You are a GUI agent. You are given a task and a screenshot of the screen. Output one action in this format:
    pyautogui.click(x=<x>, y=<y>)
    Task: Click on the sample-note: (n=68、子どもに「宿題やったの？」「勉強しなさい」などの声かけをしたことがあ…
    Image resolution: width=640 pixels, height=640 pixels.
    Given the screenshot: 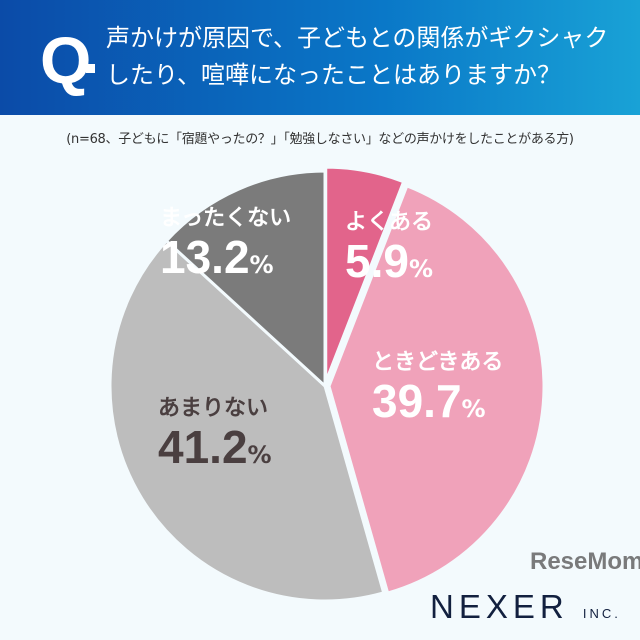 What is the action you would take?
    pyautogui.click(x=320, y=139)
    